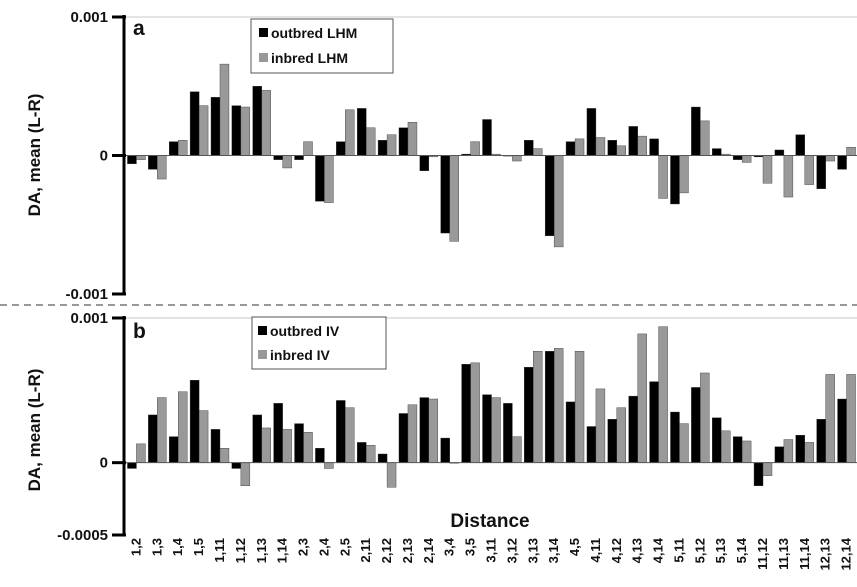 The height and width of the screenshot is (587, 857). What do you see at coordinates (282, 550) in the screenshot?
I see `x-category-label: 1,14` at bounding box center [282, 550].